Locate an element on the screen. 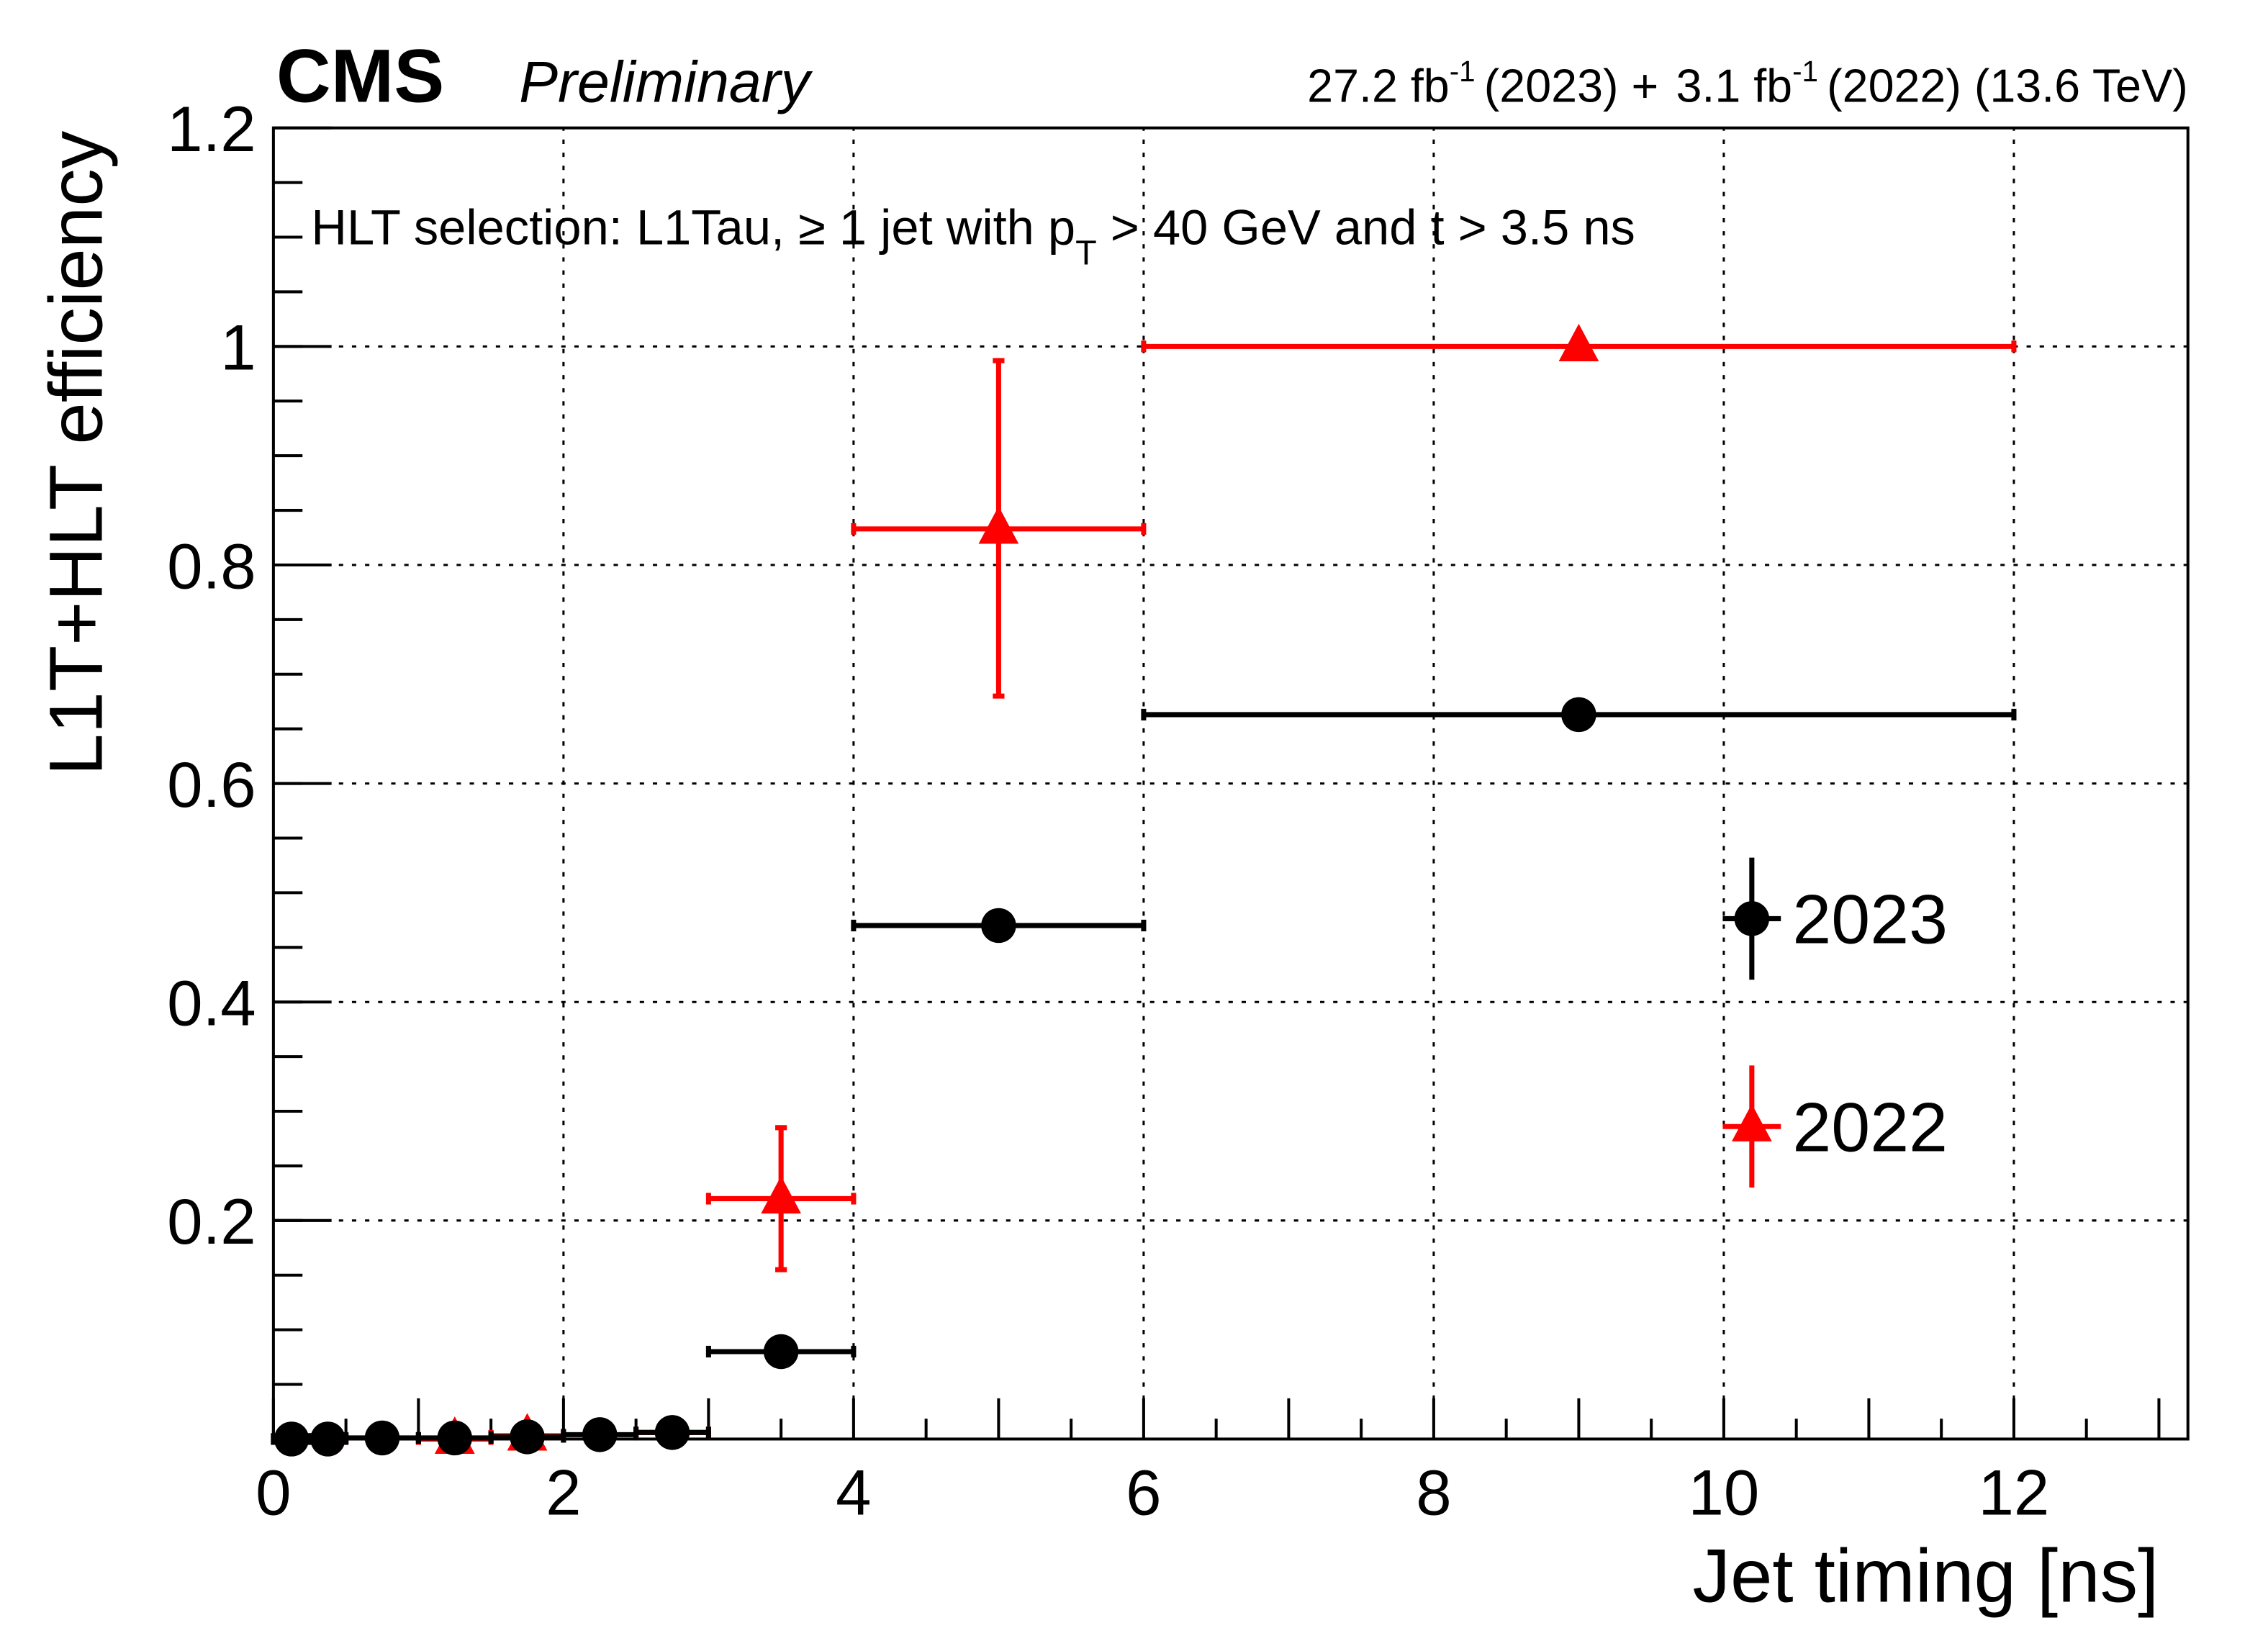  x-tick-label: 8 is located at coordinates (1434, 1493).